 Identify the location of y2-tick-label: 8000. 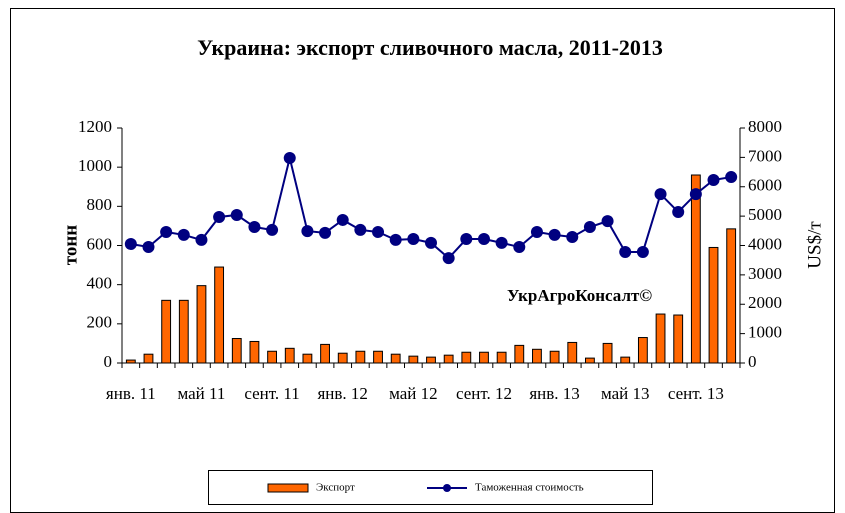
(765, 126).